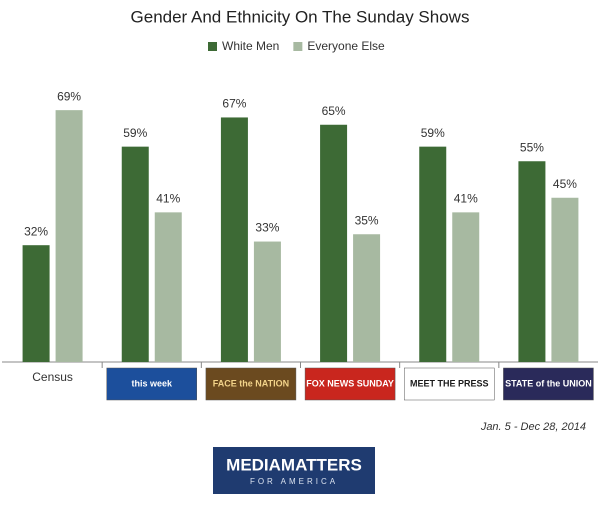  What do you see at coordinates (294, 464) in the screenshot?
I see `source-logo: MEDIAMATTERS` at bounding box center [294, 464].